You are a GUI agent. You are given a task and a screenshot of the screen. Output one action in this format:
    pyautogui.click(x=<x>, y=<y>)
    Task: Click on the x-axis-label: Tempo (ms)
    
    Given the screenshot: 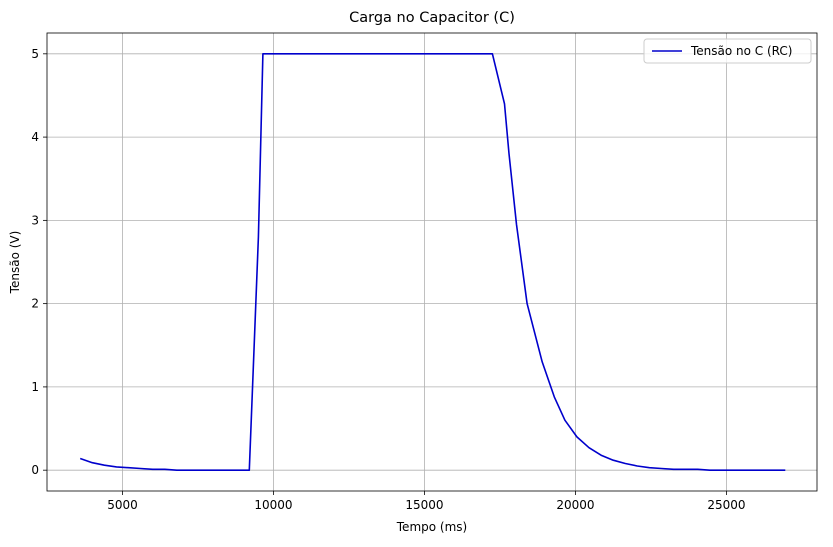 What is the action you would take?
    pyautogui.click(x=431, y=527)
    